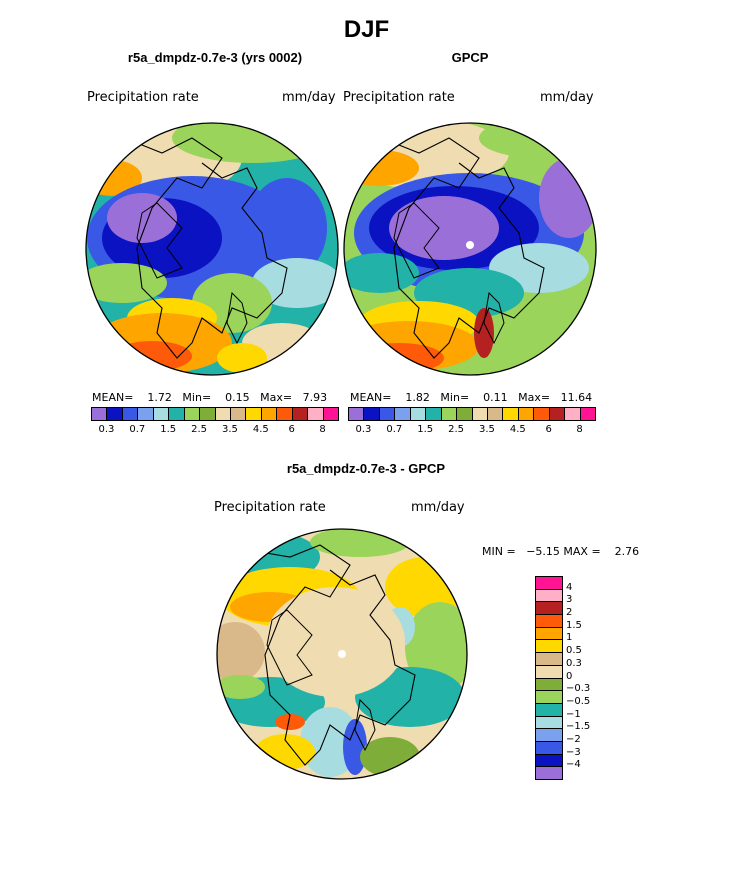 The image size is (733, 882). What do you see at coordinates (573, 765) in the screenshot?
I see `colorbar-tick-label: −4` at bounding box center [573, 765].